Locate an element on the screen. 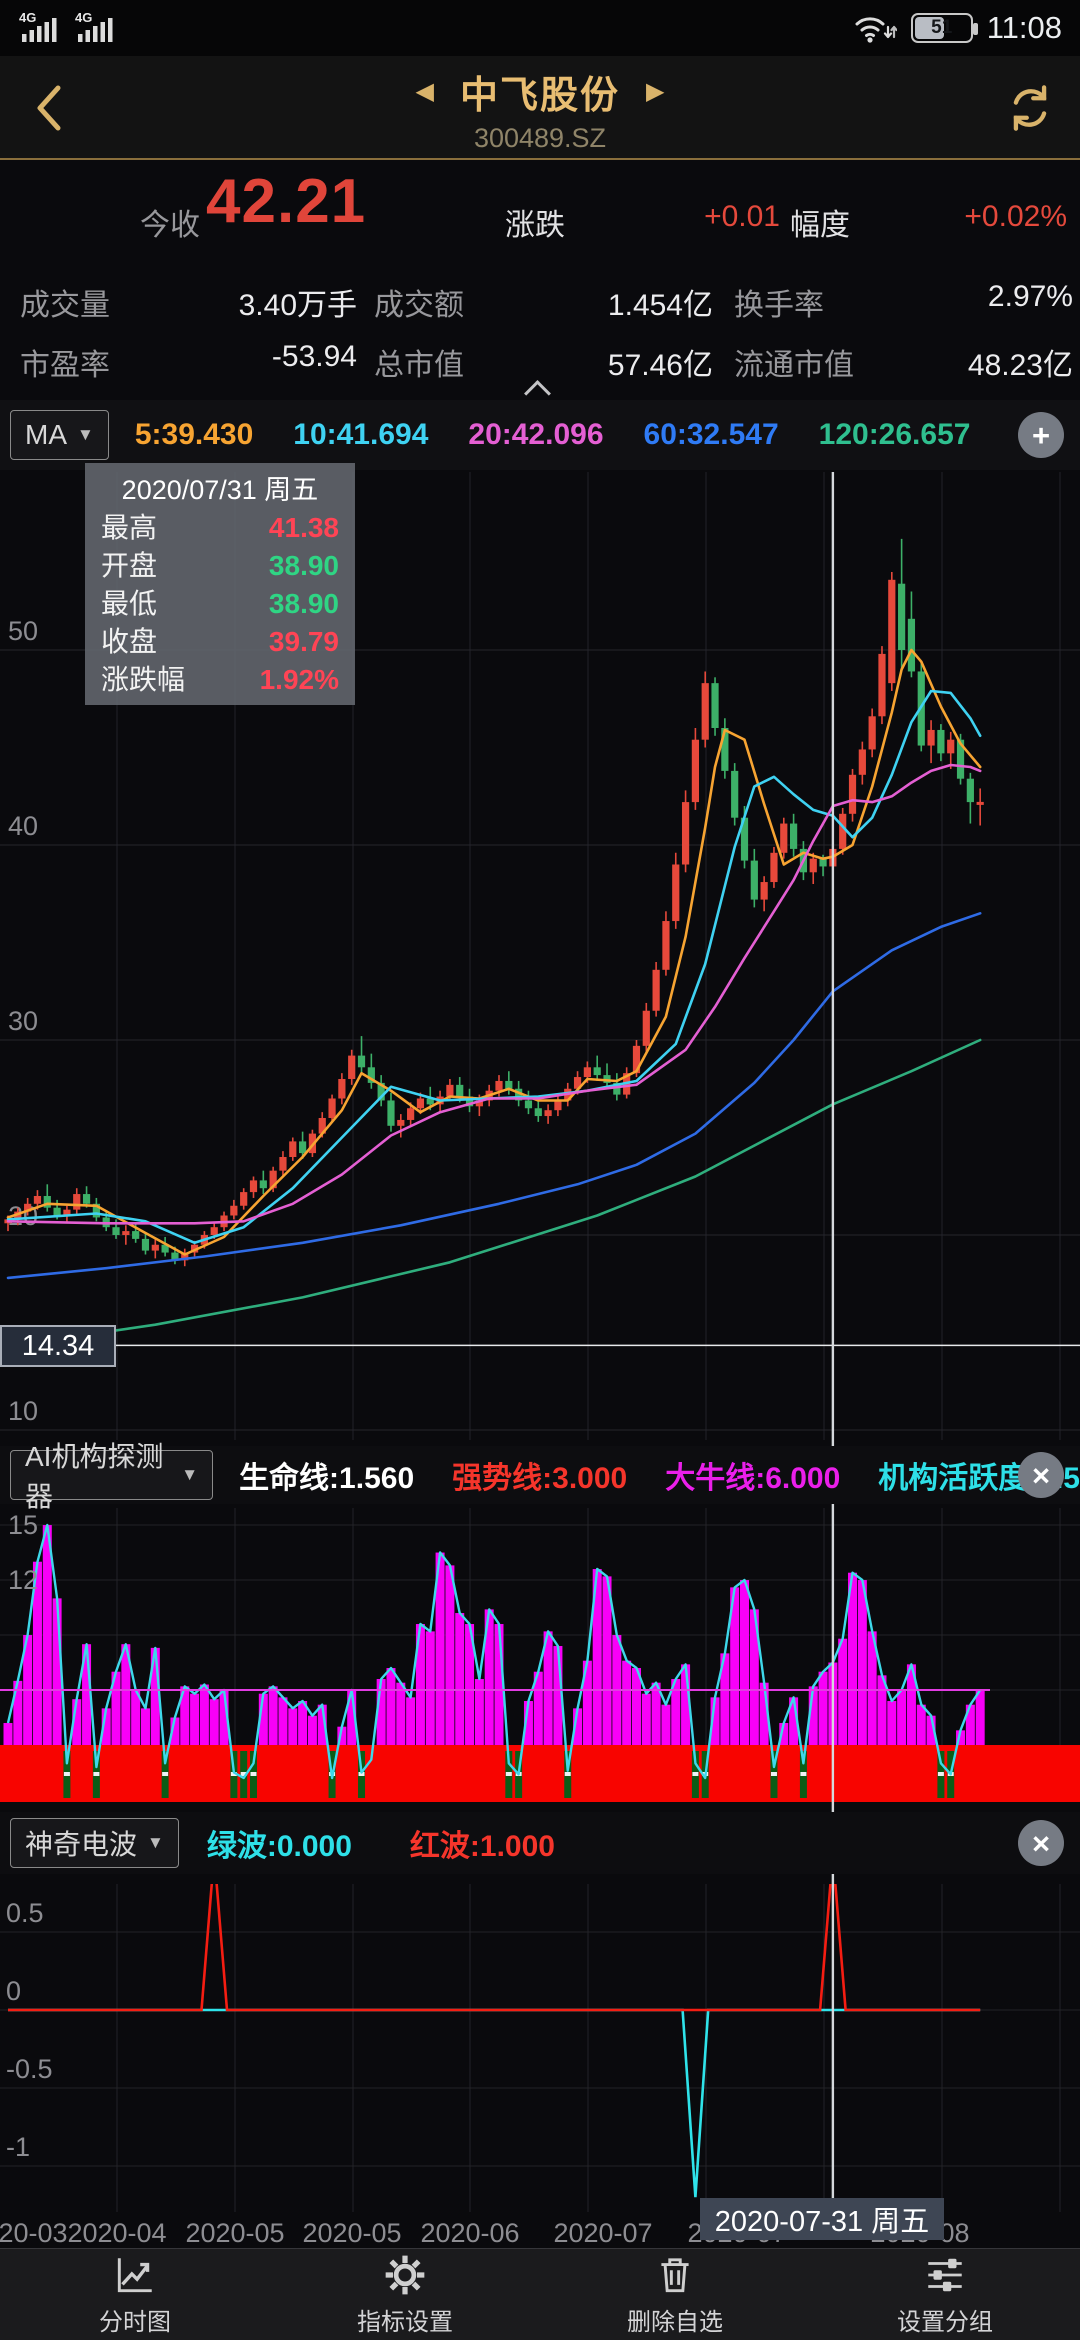 The width and height of the screenshot is (1080, 2340). svg-text: 0 is located at coordinates (13, 1991).